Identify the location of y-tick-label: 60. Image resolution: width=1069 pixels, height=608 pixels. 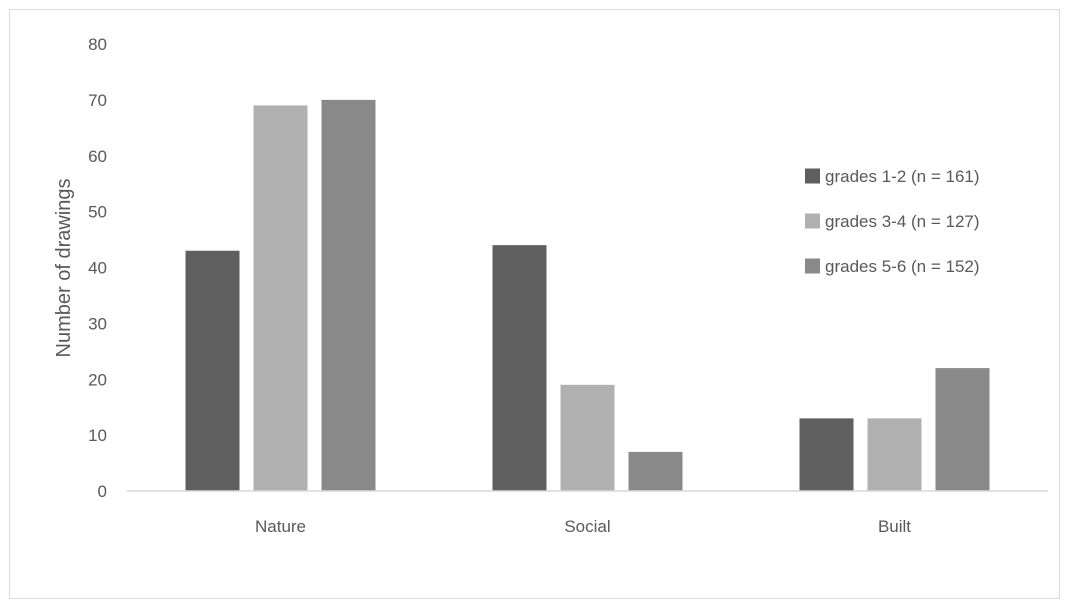
(97, 156).